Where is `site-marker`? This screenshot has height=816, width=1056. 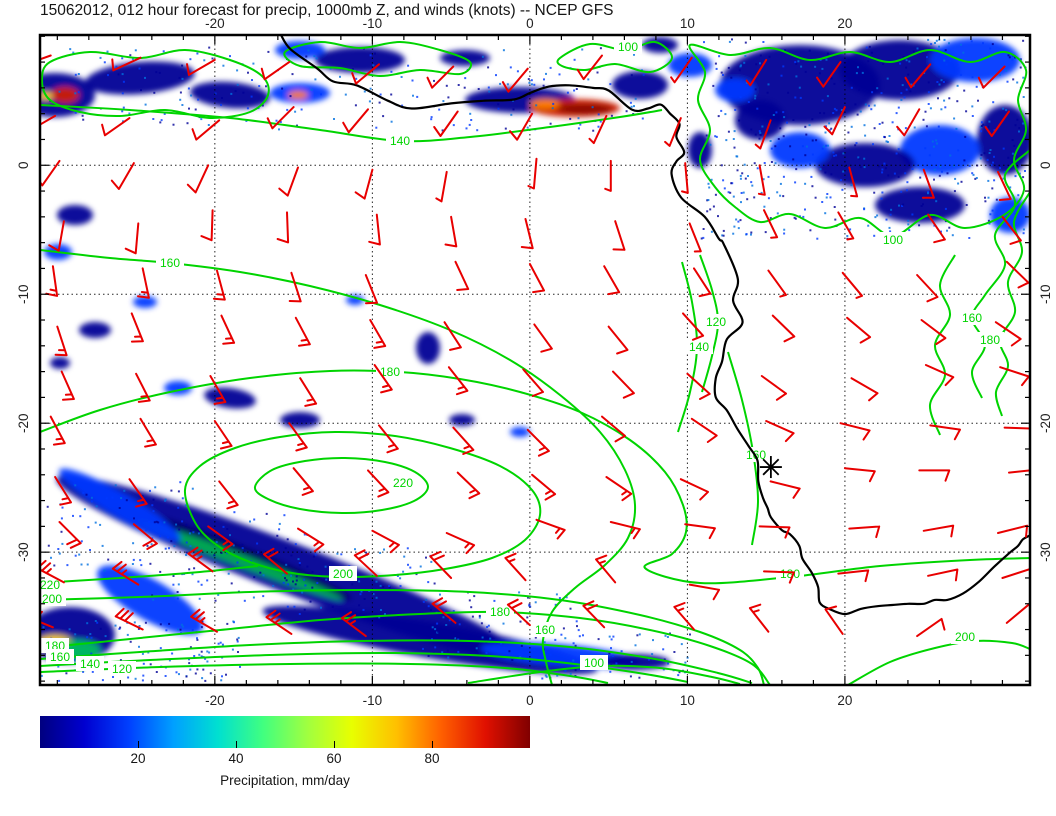 site-marker is located at coordinates (770, 467).